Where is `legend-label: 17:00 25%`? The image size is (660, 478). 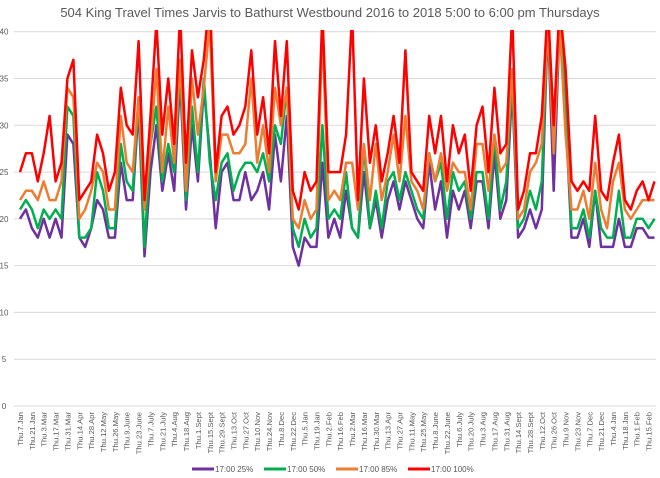 legend-label: 17:00 25% is located at coordinates (234, 469).